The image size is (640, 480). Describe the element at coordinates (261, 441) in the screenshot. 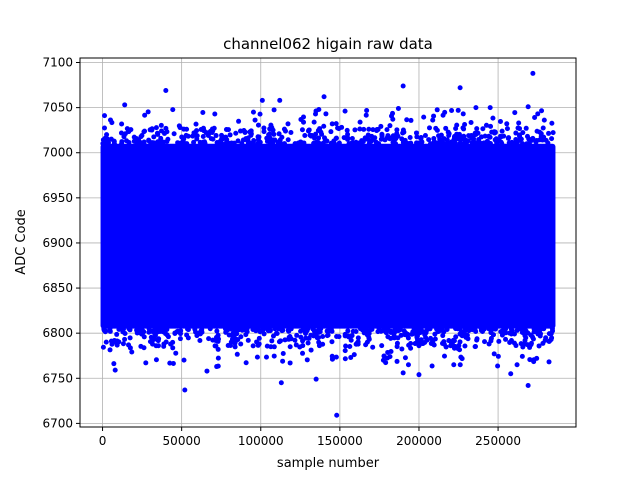

I see `x-tick-label: 100000` at that location.